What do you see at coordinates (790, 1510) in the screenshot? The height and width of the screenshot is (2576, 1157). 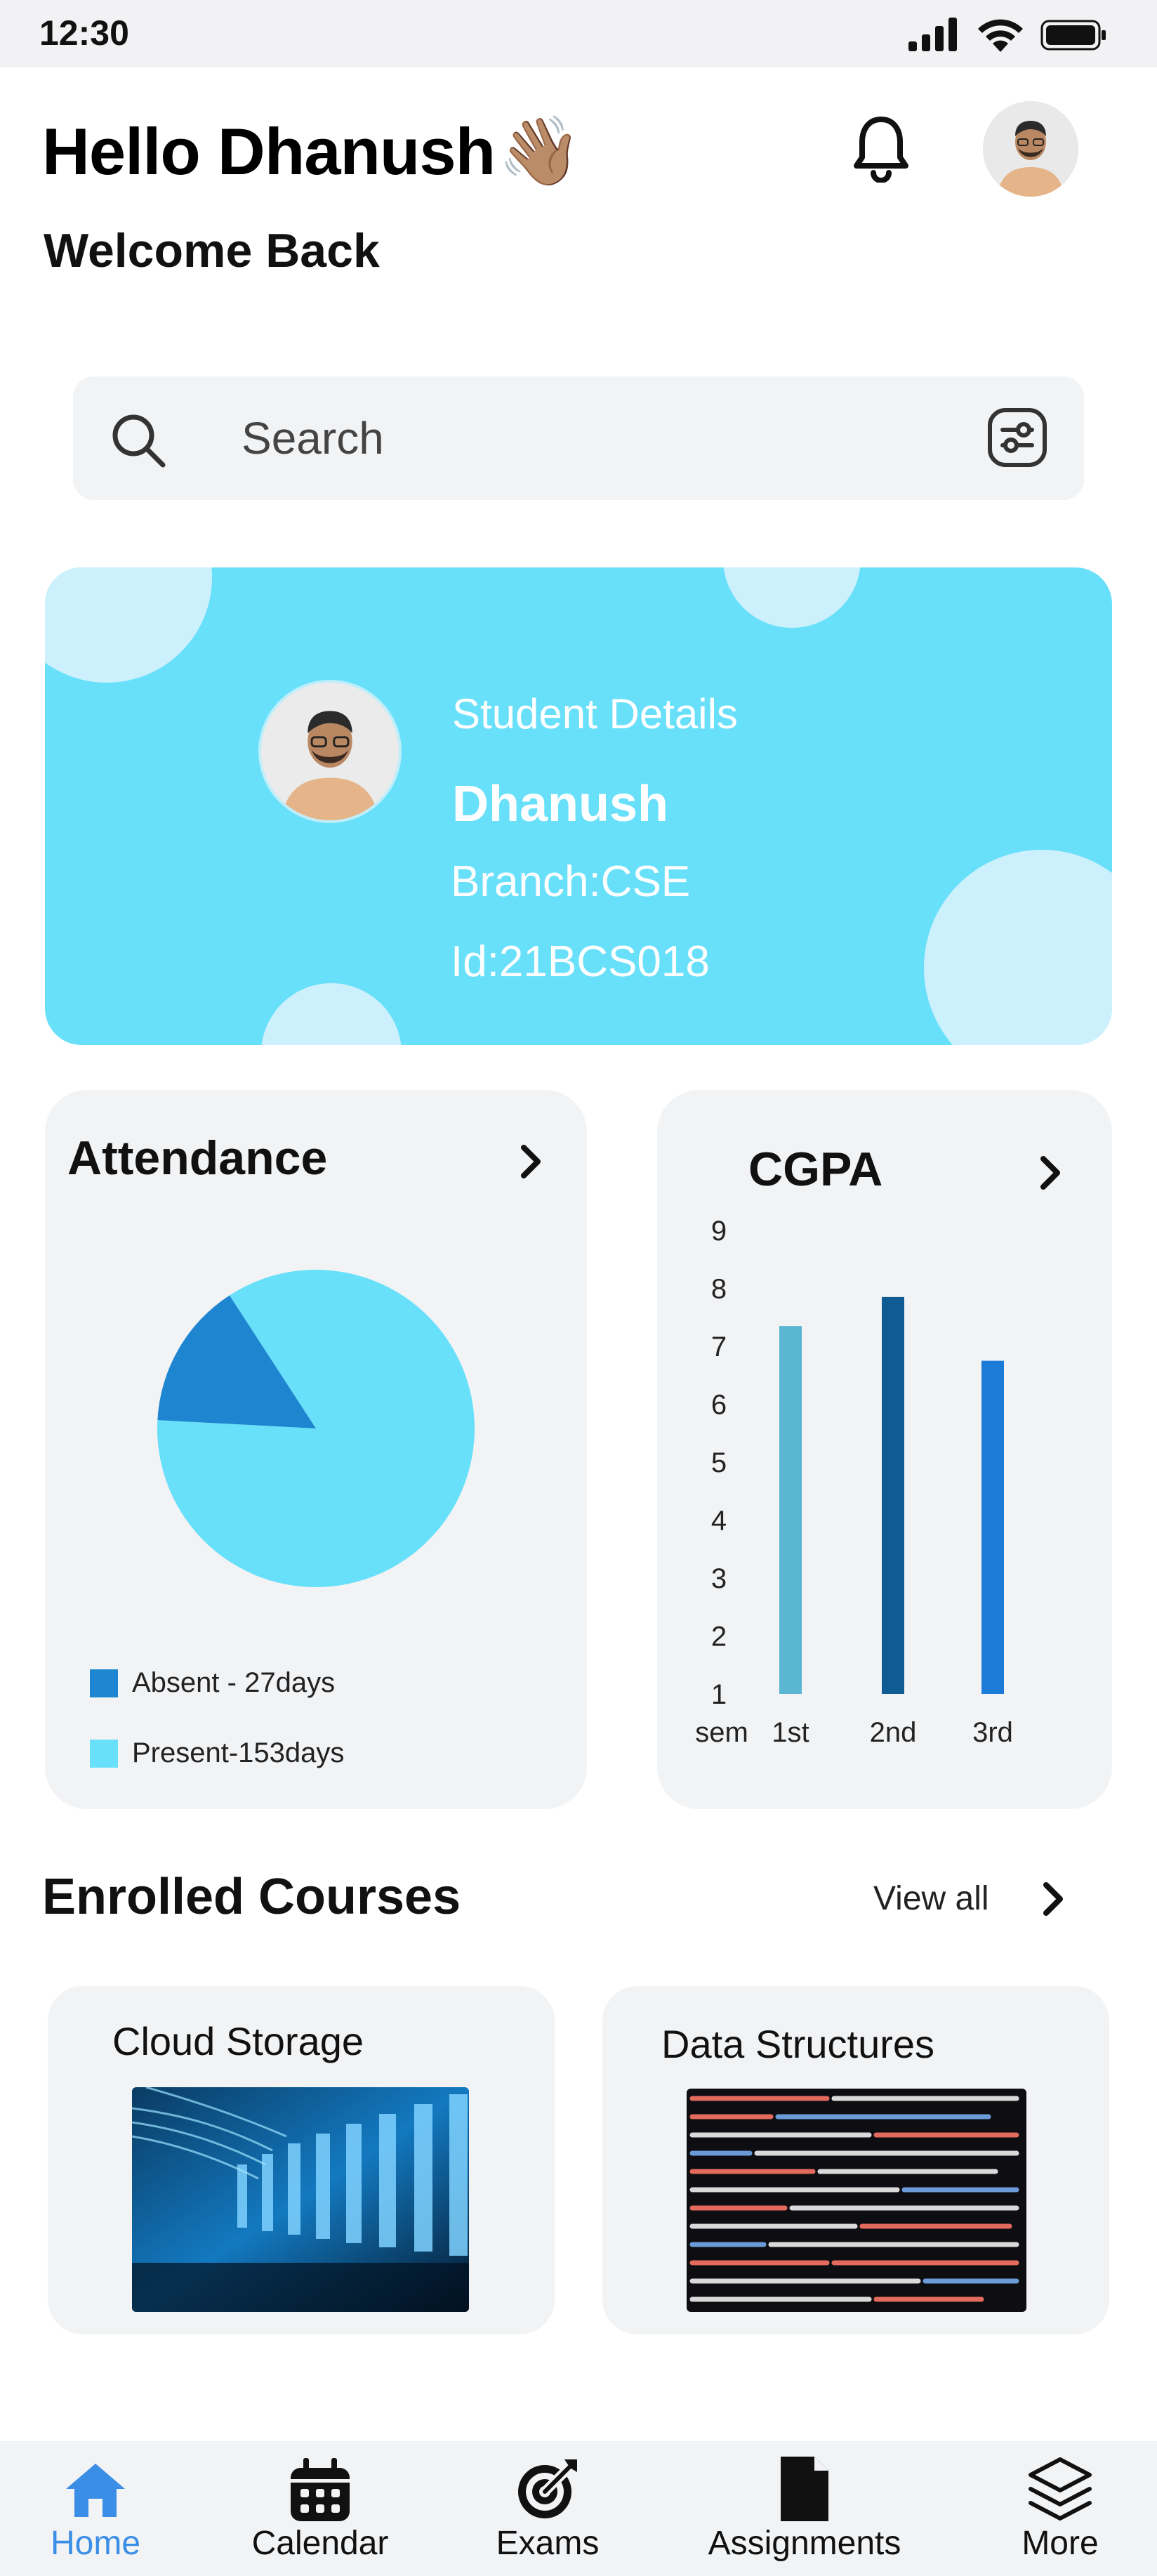 I see `cgpa-bar-1st` at bounding box center [790, 1510].